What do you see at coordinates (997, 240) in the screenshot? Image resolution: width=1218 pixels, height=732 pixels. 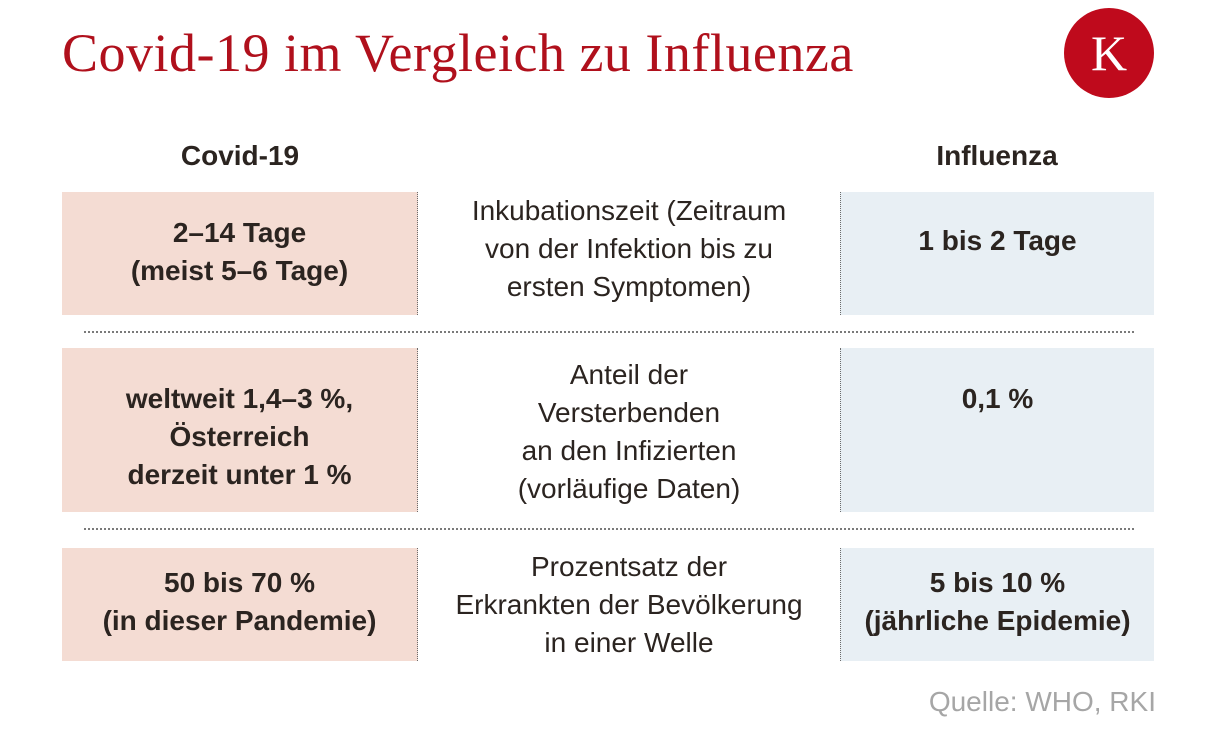 I see `influenza-value: 1 bis 2 Tage` at bounding box center [997, 240].